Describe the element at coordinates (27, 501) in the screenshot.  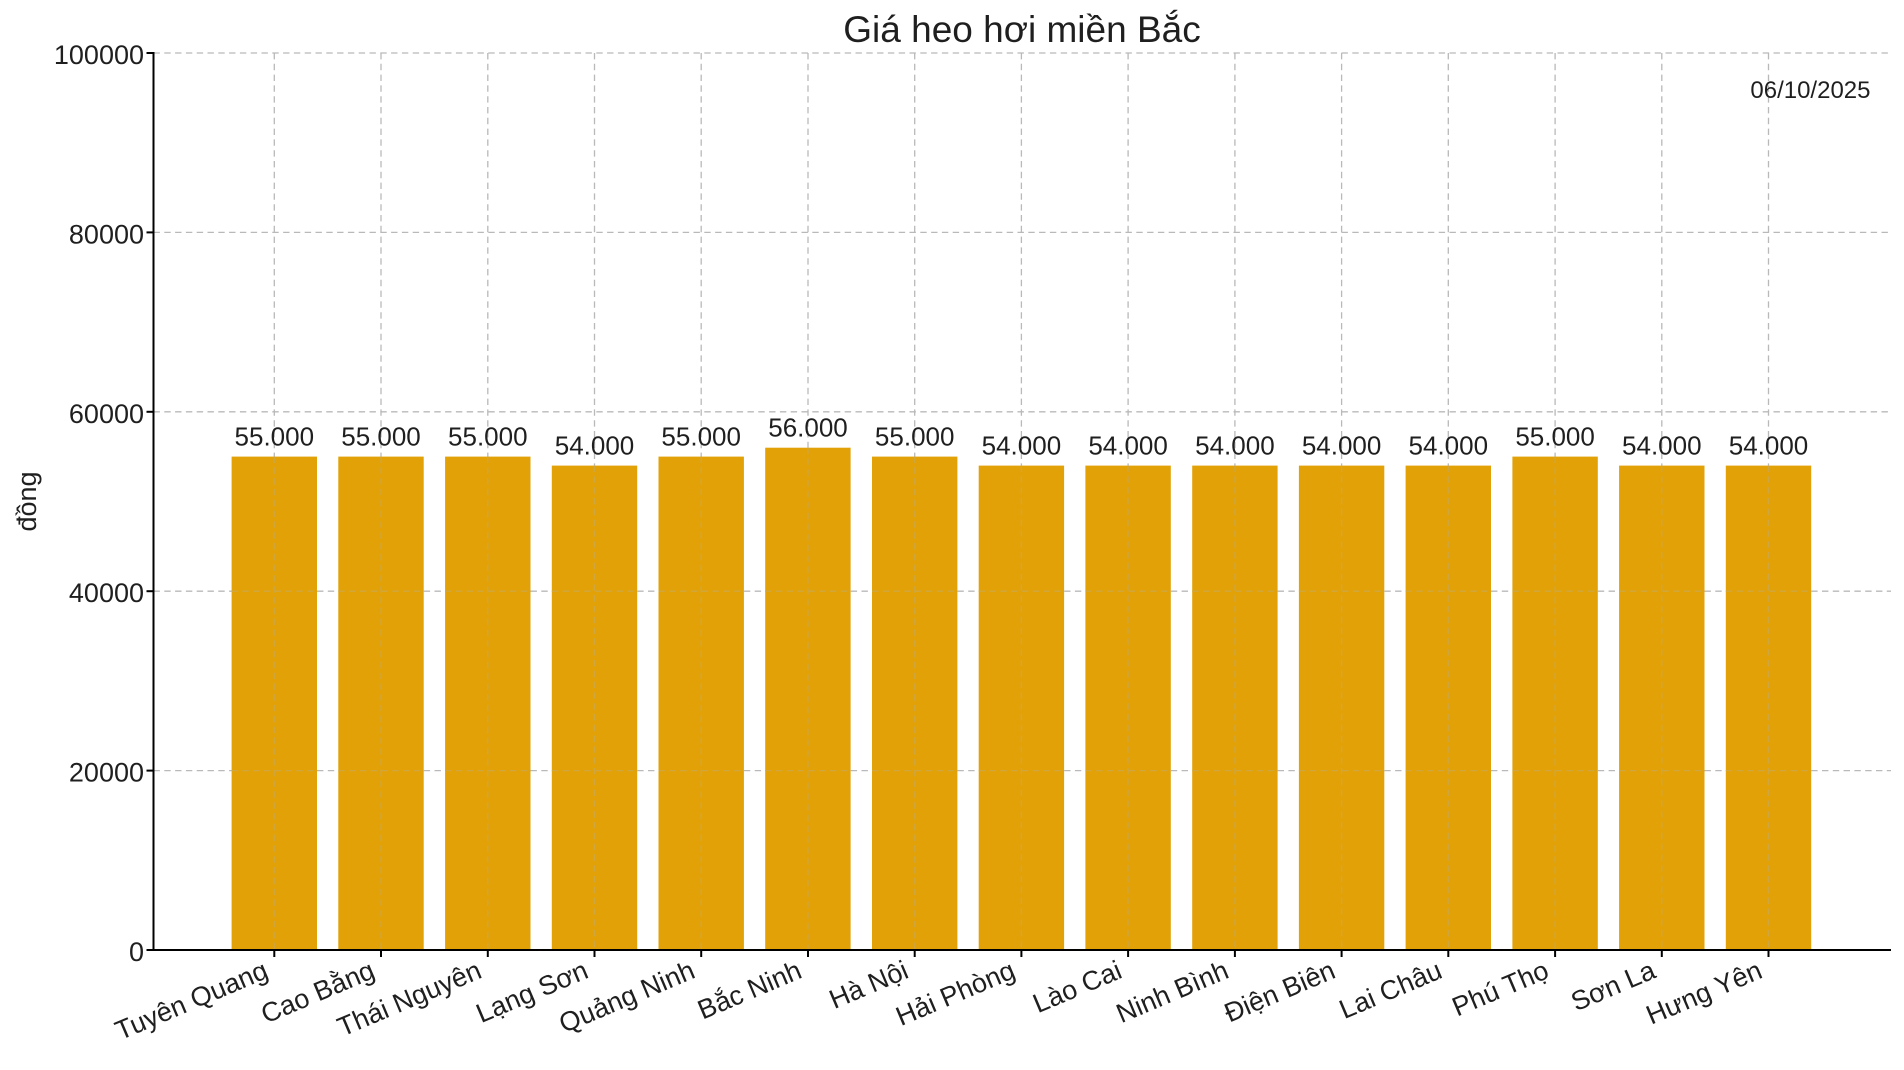
I see `svg-text: đồng` at that location.